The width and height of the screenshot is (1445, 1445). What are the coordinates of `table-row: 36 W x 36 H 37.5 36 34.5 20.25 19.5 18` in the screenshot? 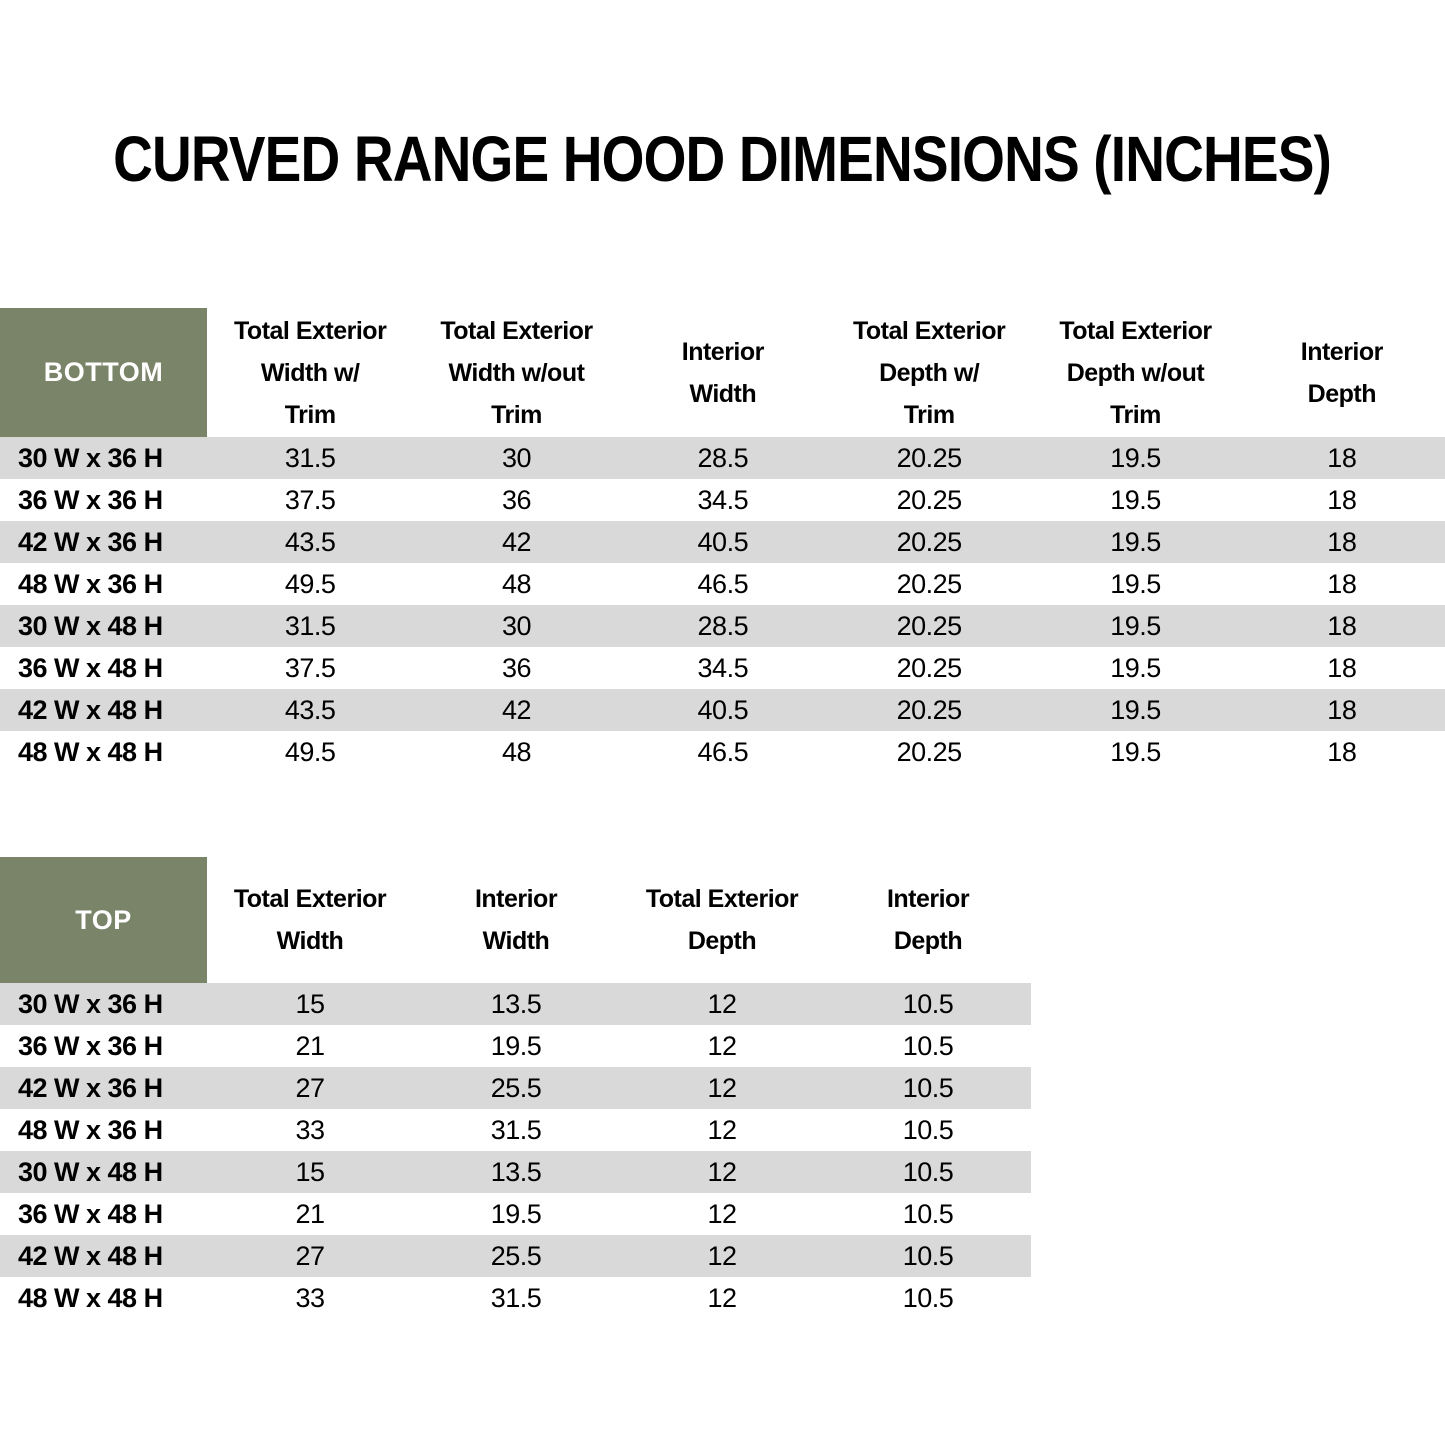 It's located at (722, 500).